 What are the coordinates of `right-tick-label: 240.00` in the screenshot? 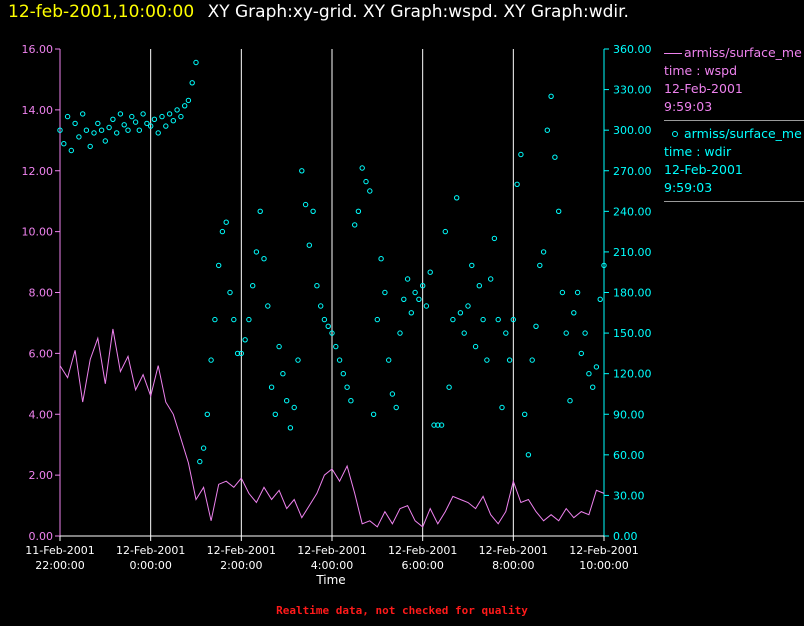 It's located at (632, 211).